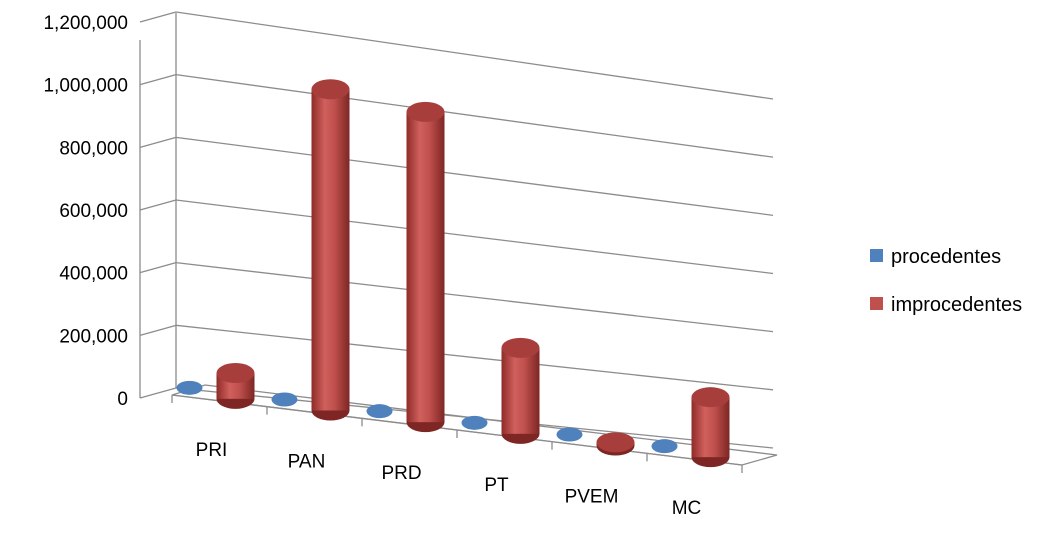  I want to click on x-tick-label: MC, so click(687, 508).